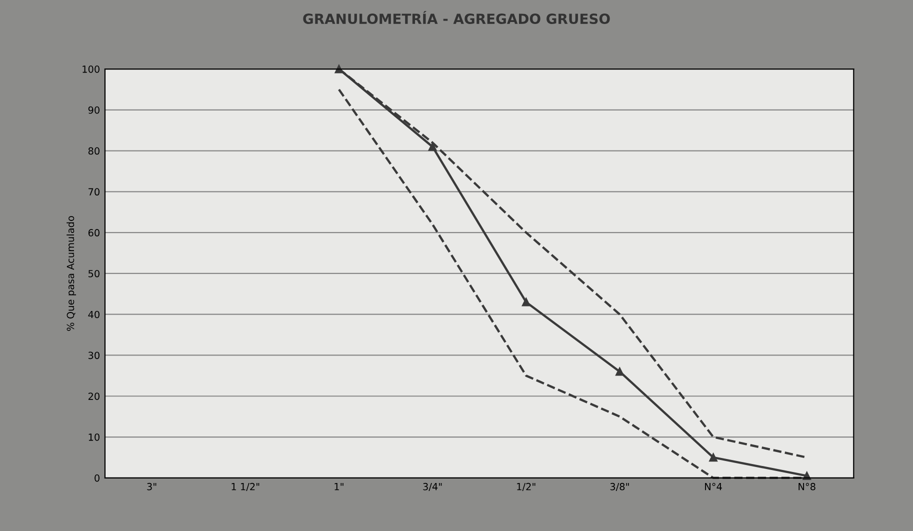  Describe the element at coordinates (713, 486) in the screenshot. I see `x-tick-label: N°4` at that location.